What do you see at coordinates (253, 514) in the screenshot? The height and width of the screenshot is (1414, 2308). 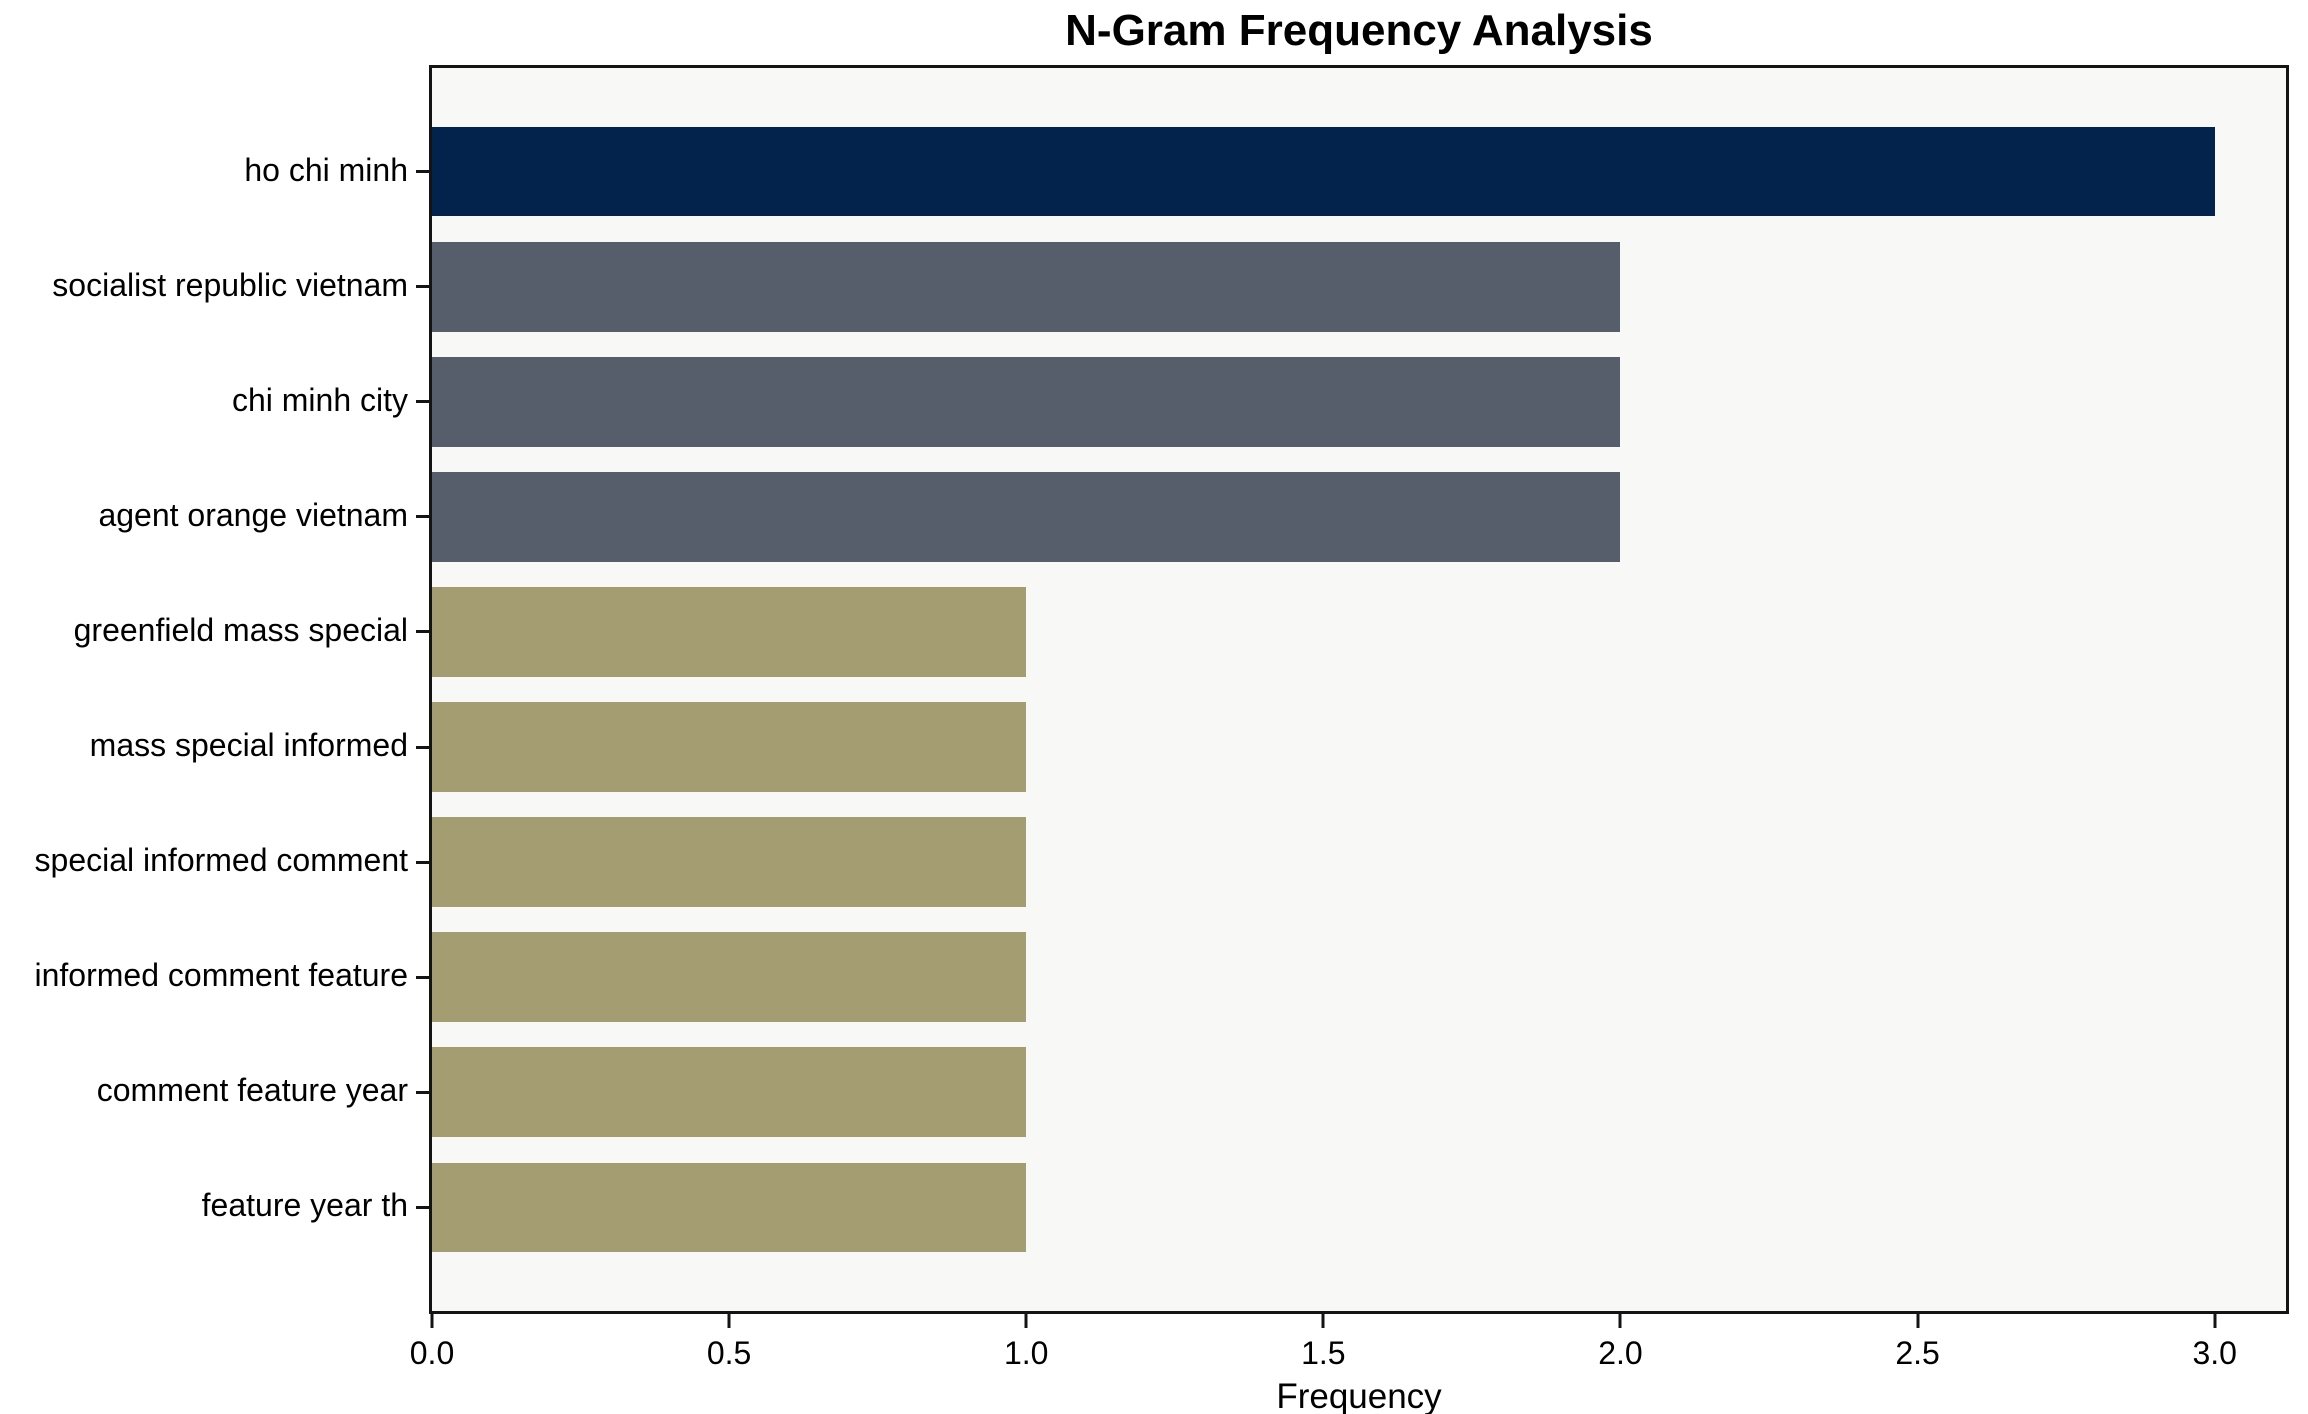 I see `y-tick-label: agent orange vietnam` at bounding box center [253, 514].